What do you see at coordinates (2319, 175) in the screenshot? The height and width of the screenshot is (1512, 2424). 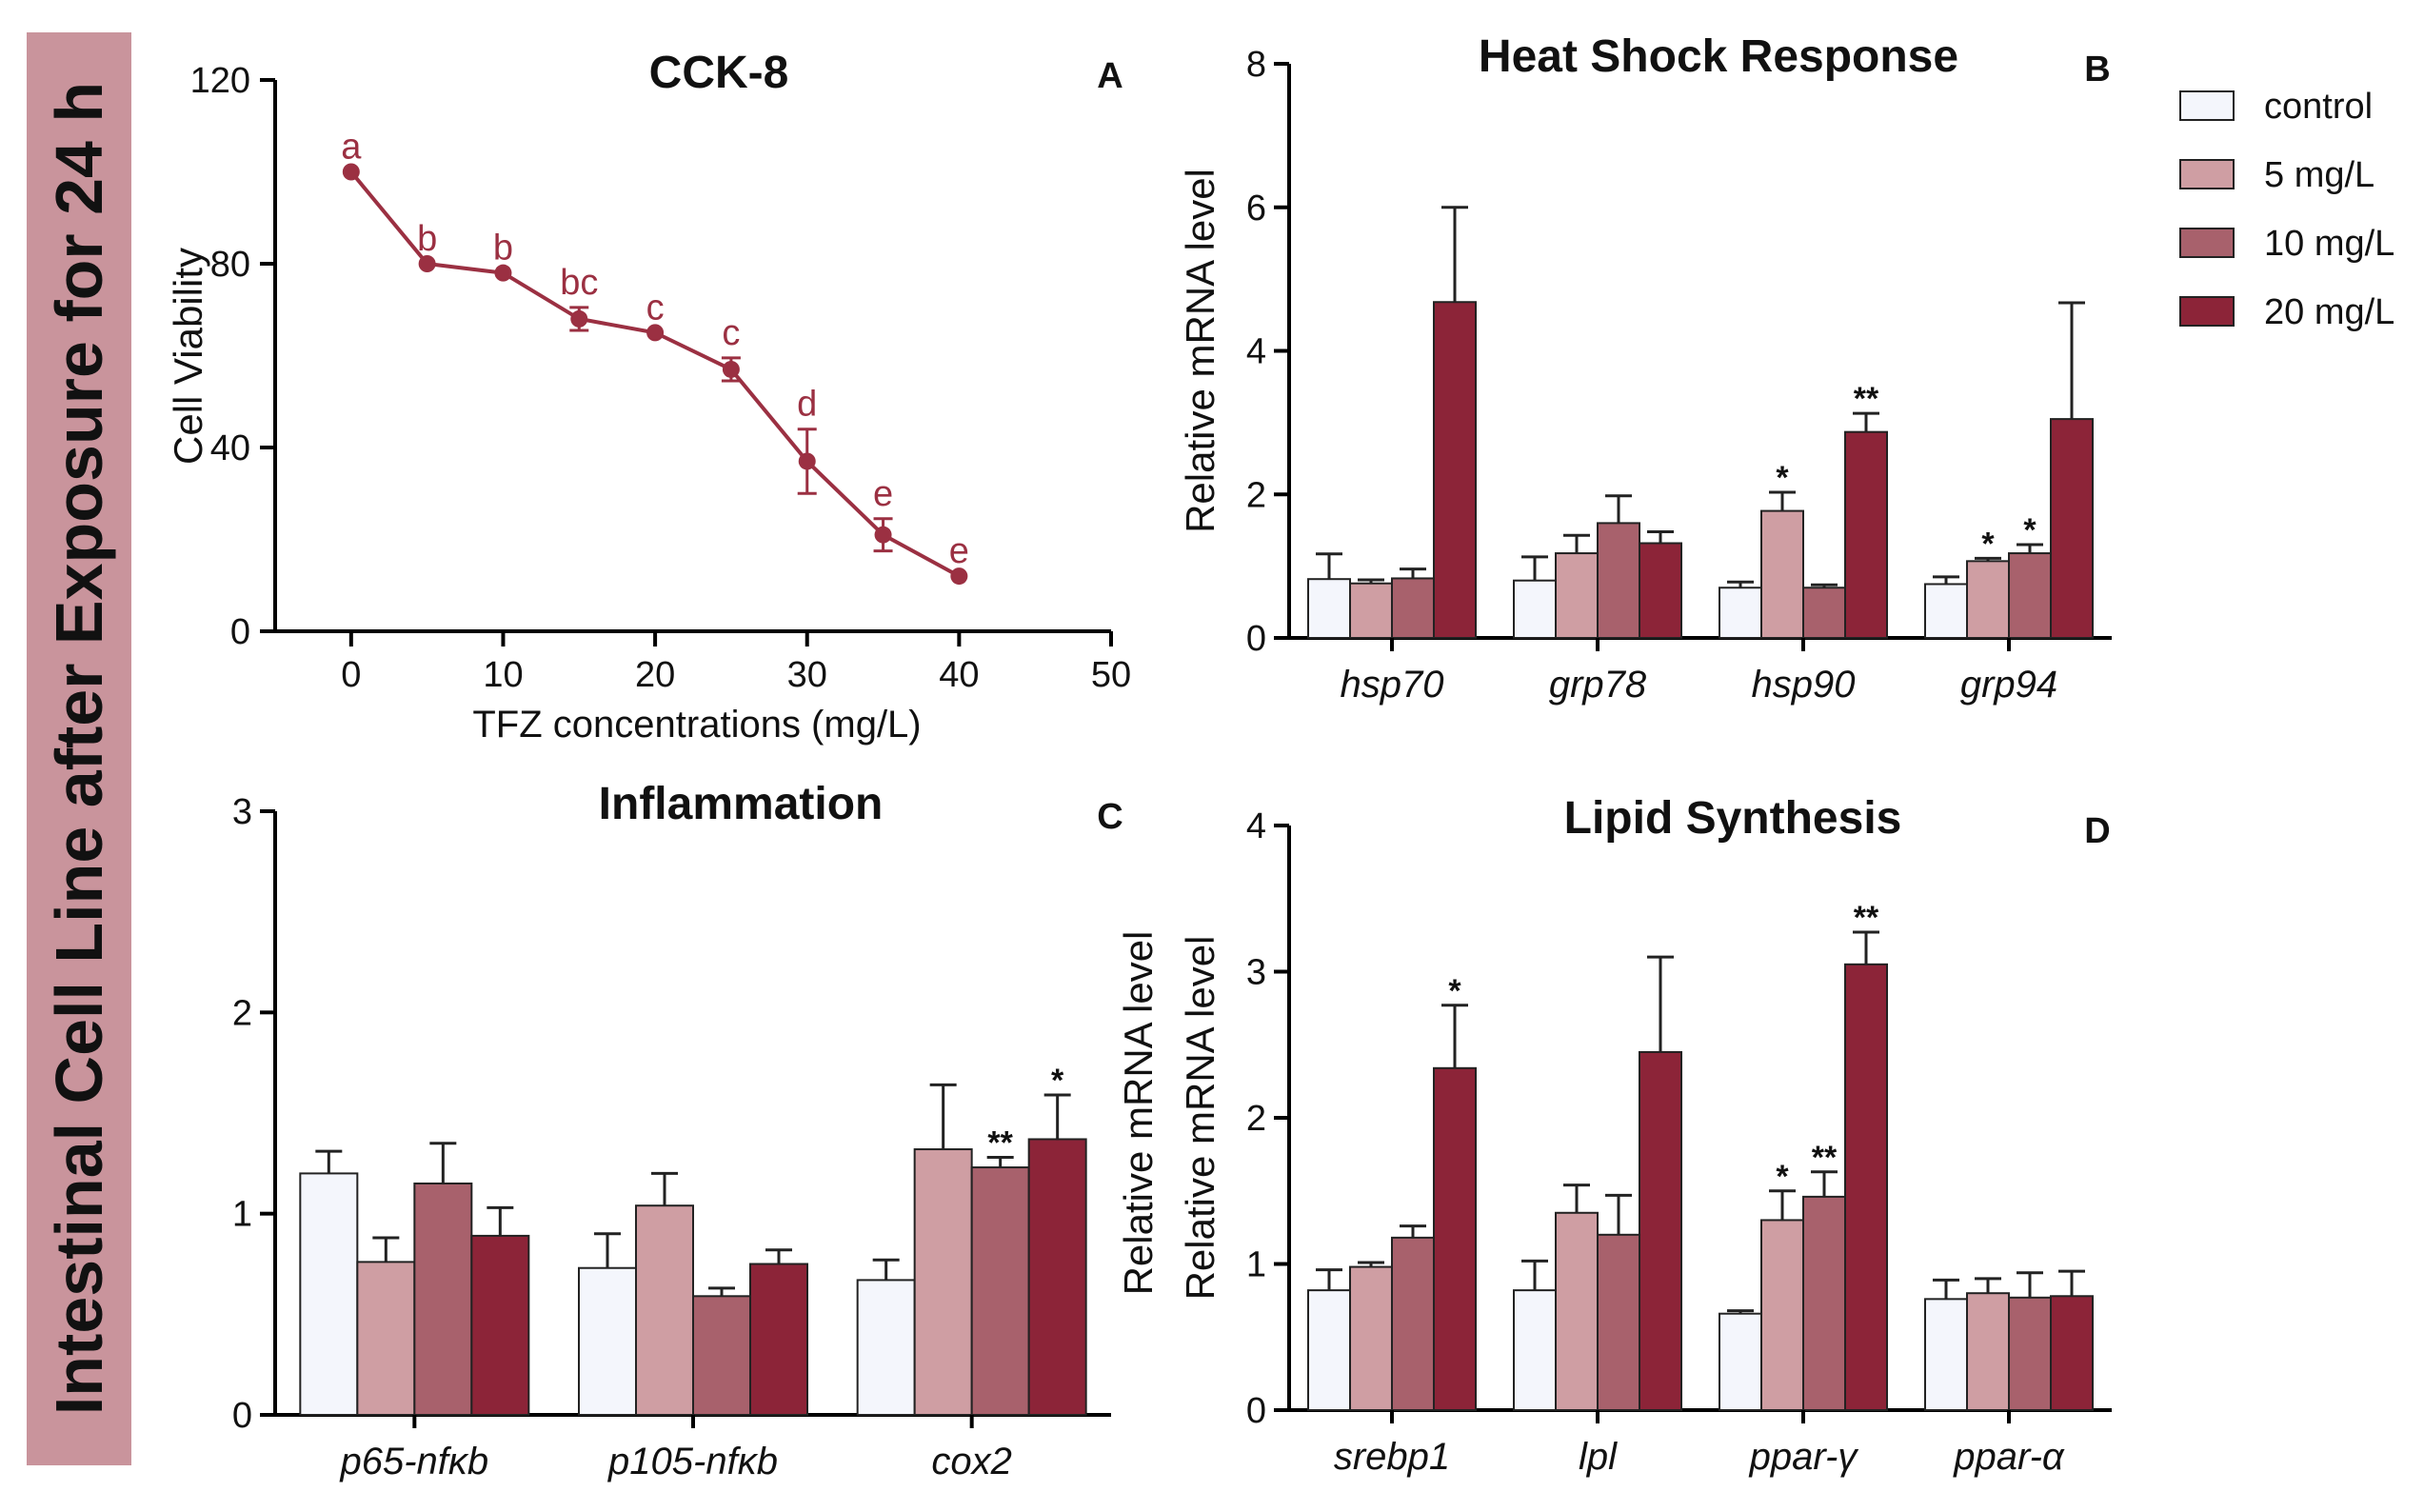 I see `legend-label: 5 mg/L` at bounding box center [2319, 175].